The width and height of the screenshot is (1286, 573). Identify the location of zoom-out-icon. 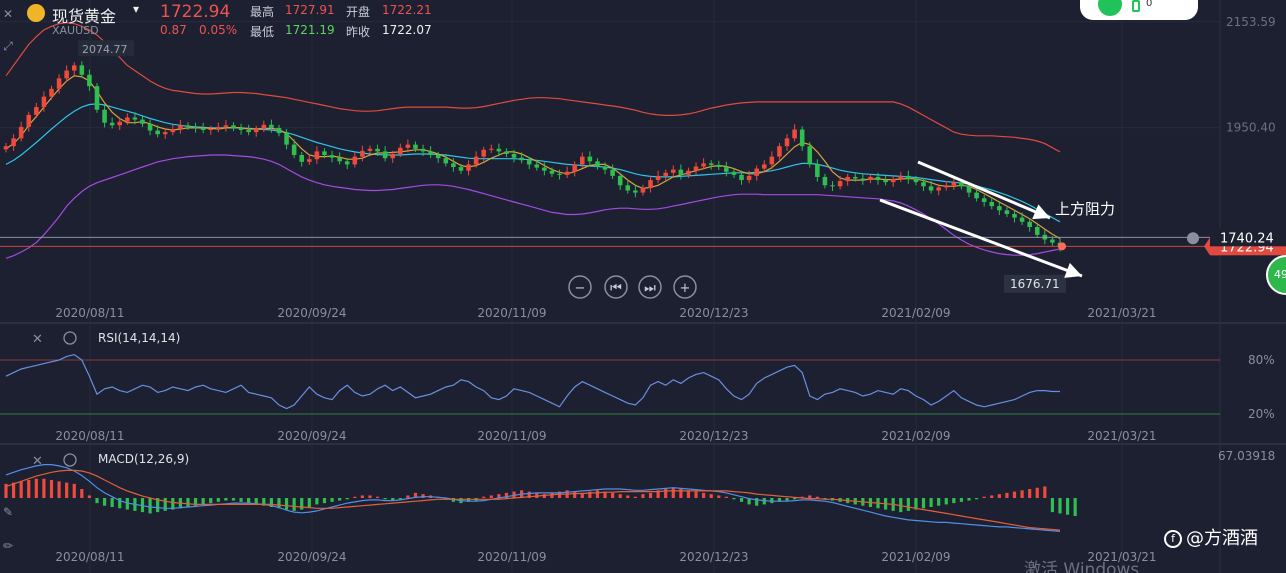
(580, 287).